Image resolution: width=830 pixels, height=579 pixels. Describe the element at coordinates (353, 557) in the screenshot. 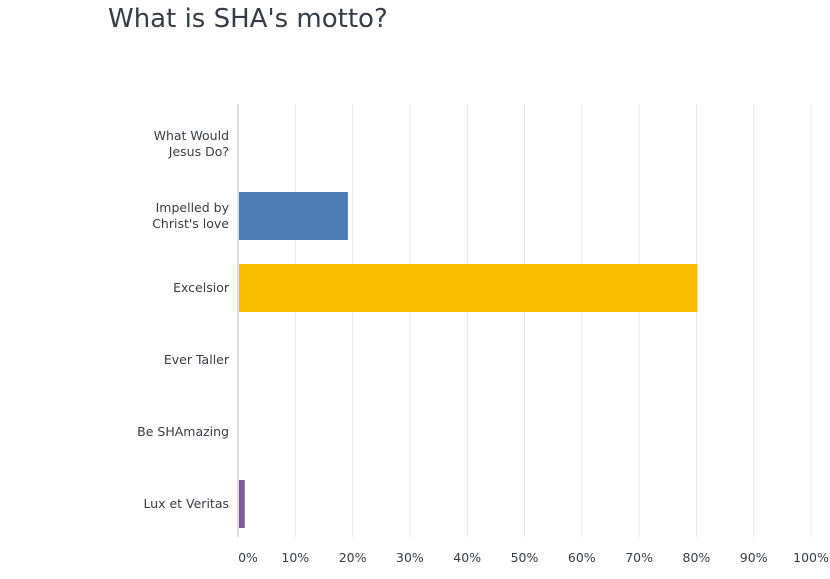

I see `x-tick-label: 20%` at that location.